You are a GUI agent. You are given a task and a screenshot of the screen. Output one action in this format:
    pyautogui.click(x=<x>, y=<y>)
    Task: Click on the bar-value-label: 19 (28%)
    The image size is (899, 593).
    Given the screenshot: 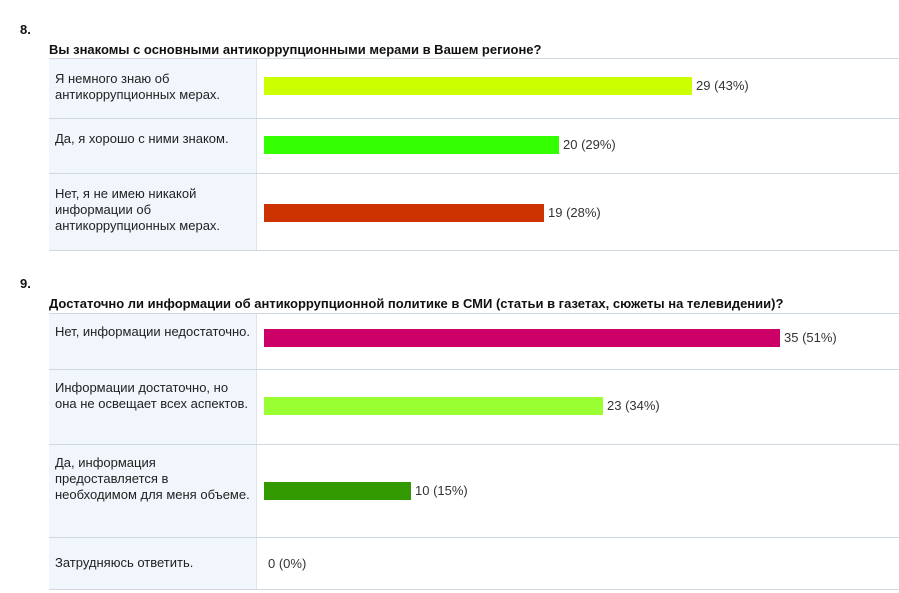 What is the action you would take?
    pyautogui.click(x=574, y=212)
    